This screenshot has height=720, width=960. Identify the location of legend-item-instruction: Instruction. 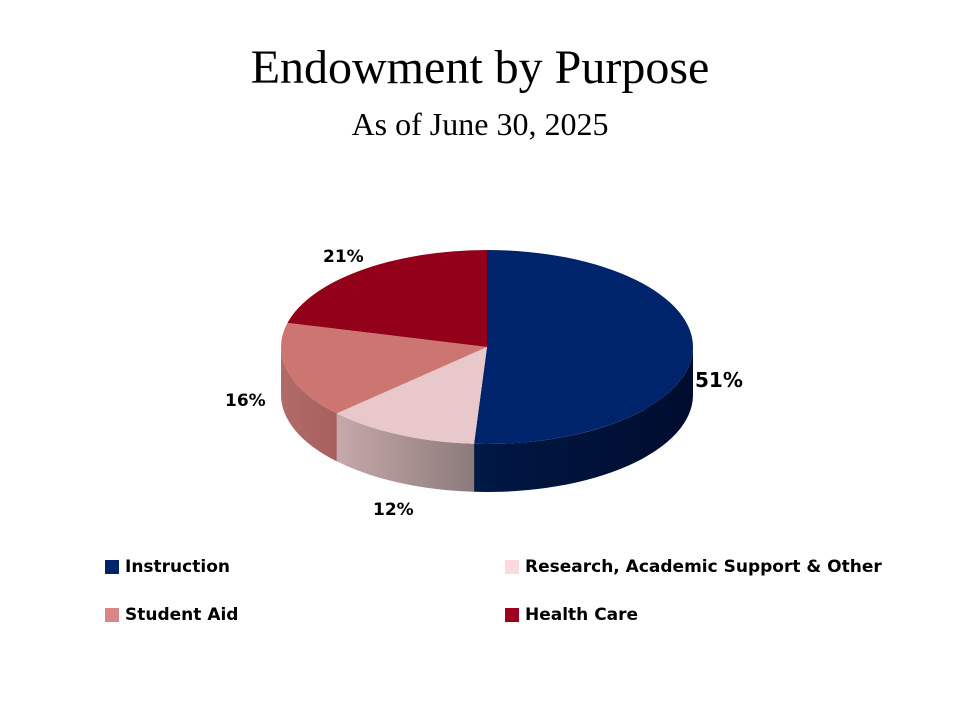
(167, 567).